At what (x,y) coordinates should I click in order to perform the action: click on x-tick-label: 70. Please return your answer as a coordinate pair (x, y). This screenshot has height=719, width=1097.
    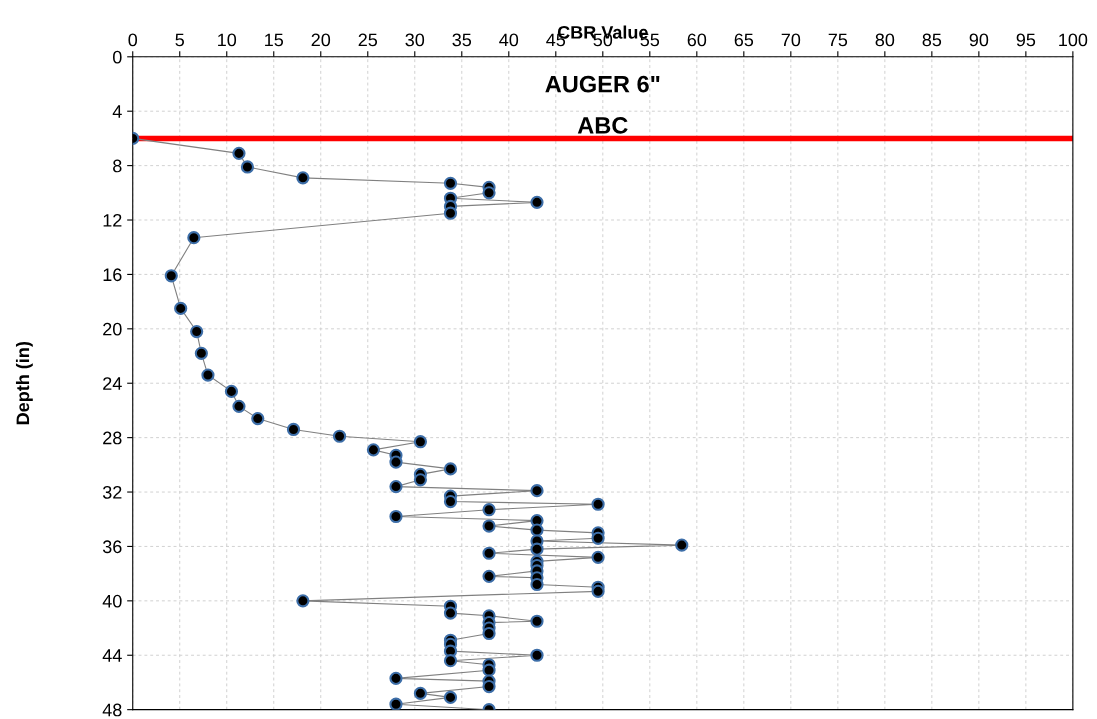
    Looking at the image, I should click on (791, 40).